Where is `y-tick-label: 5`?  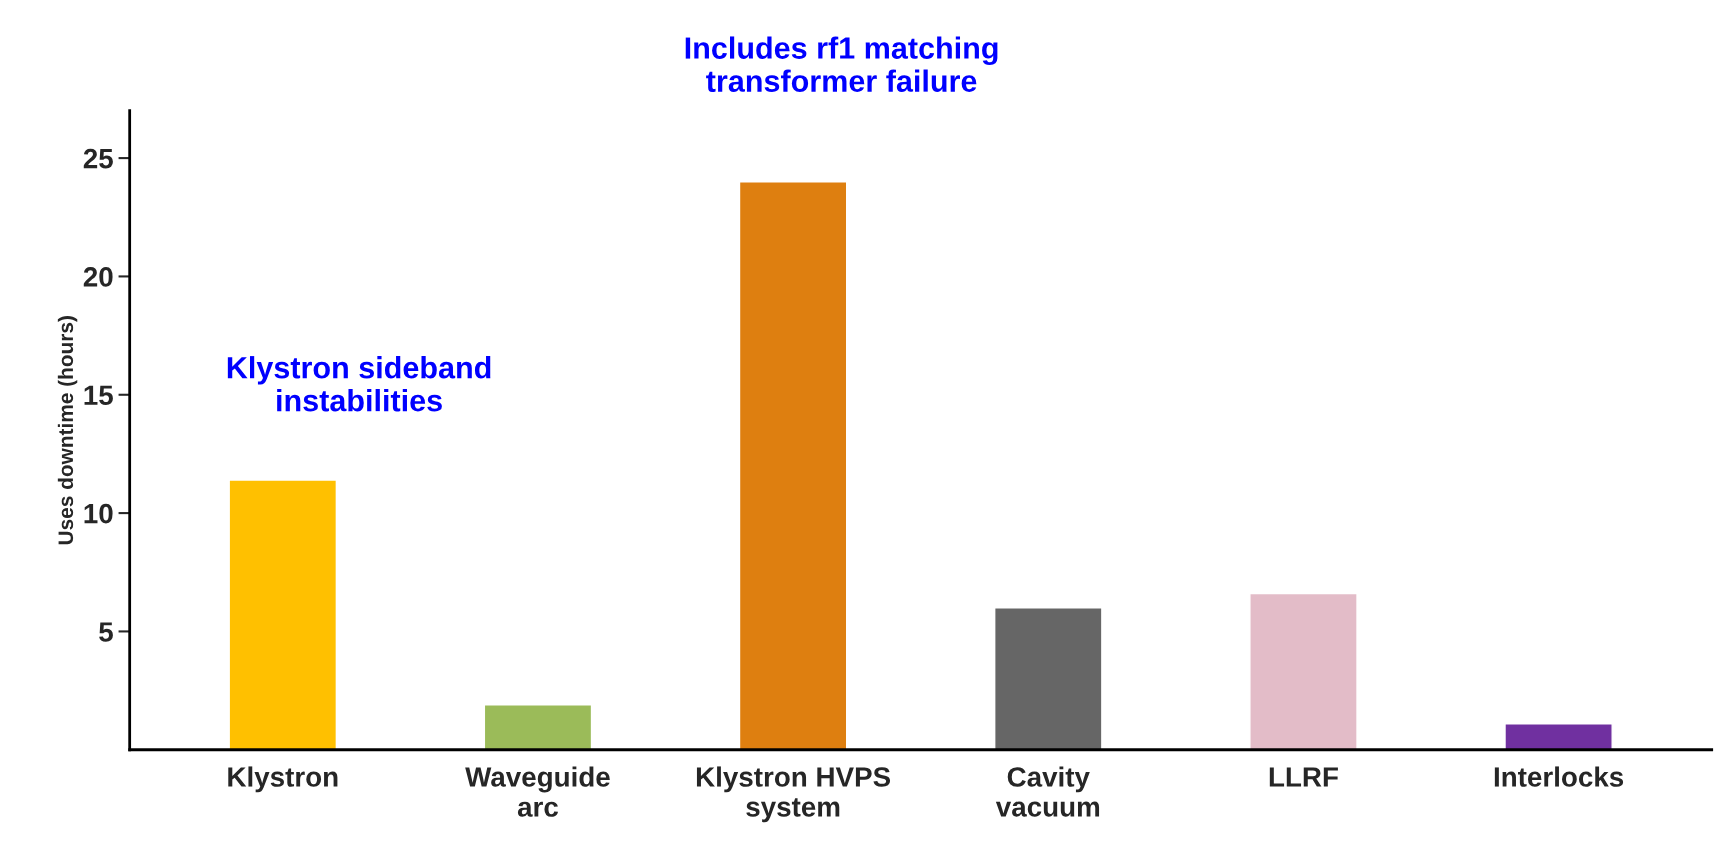
y-tick-label: 5 is located at coordinates (106, 632).